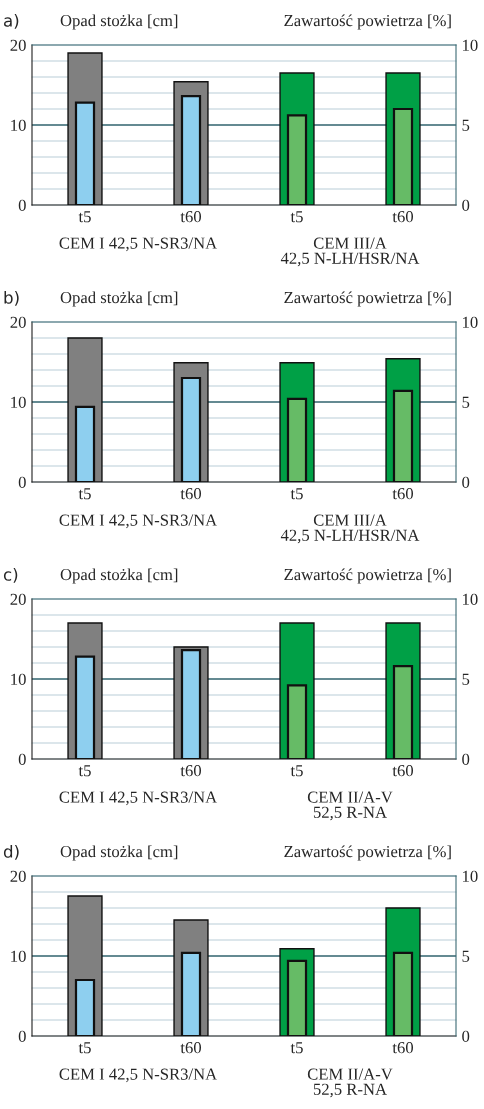 The width and height of the screenshot is (484, 1109). Describe the element at coordinates (11, 298) in the screenshot. I see `chart-title: b)` at that location.